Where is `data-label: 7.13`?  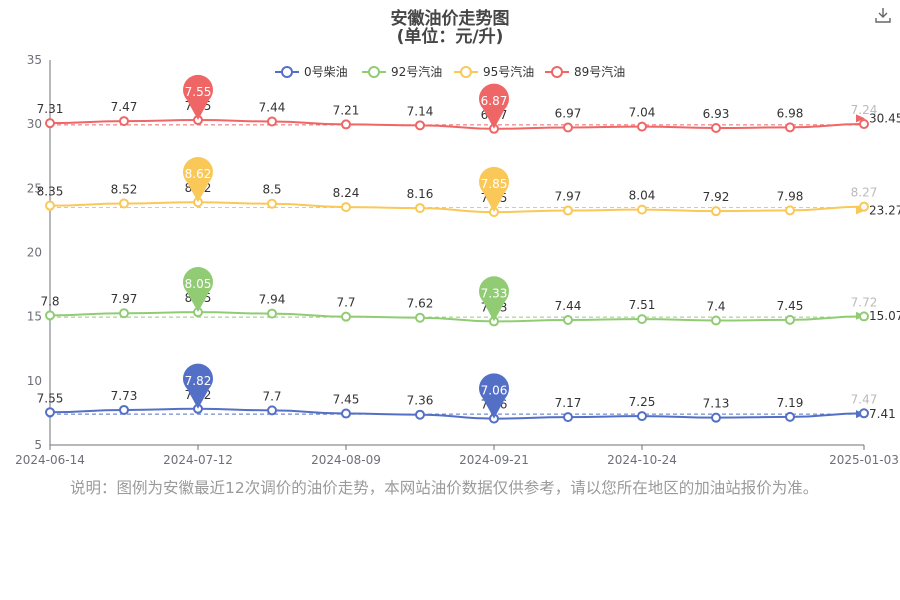 data-label: 7.13 is located at coordinates (716, 404).